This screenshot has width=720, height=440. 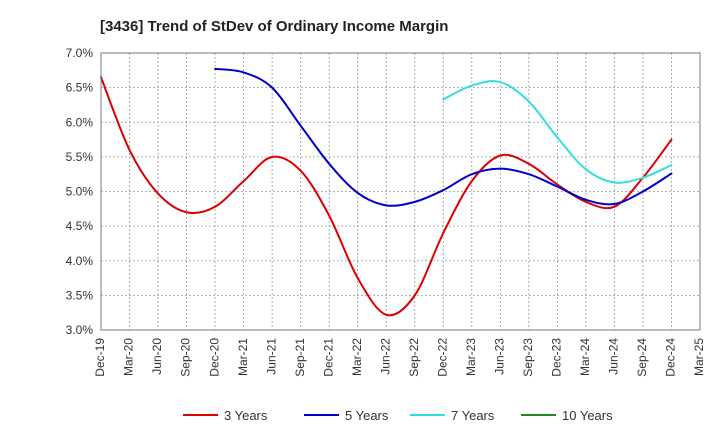 What do you see at coordinates (328, 357) in the screenshot?
I see `x-tick-label: Dec-21` at bounding box center [328, 357].